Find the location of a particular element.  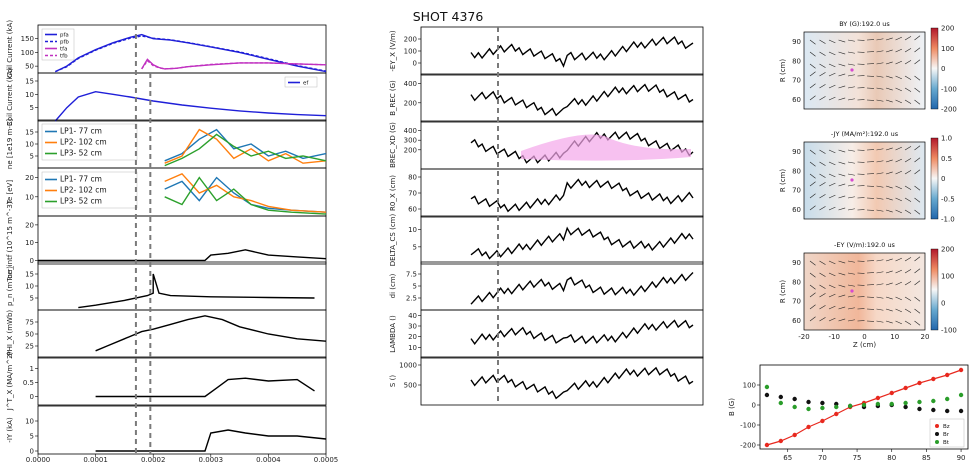

ytick-label: 1 is located at coordinates (32, 369).